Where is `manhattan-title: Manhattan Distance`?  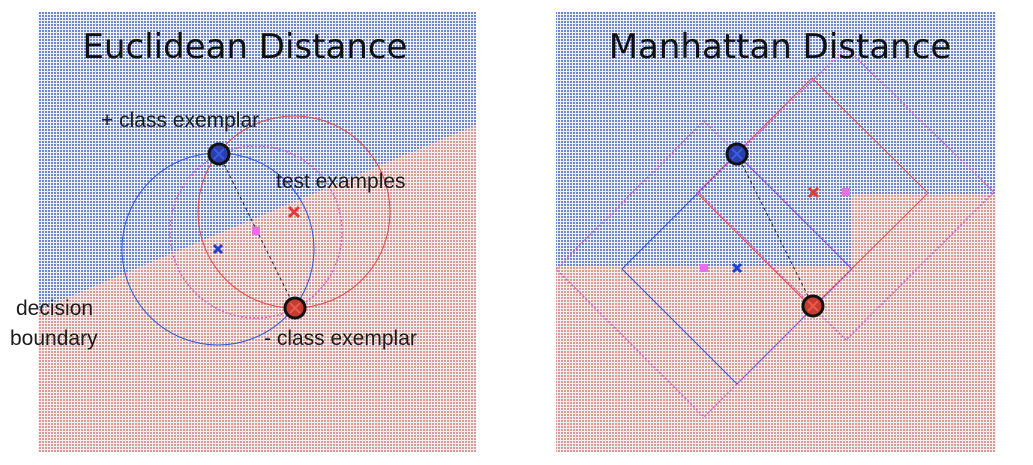
manhattan-title: Manhattan Distance is located at coordinates (780, 47).